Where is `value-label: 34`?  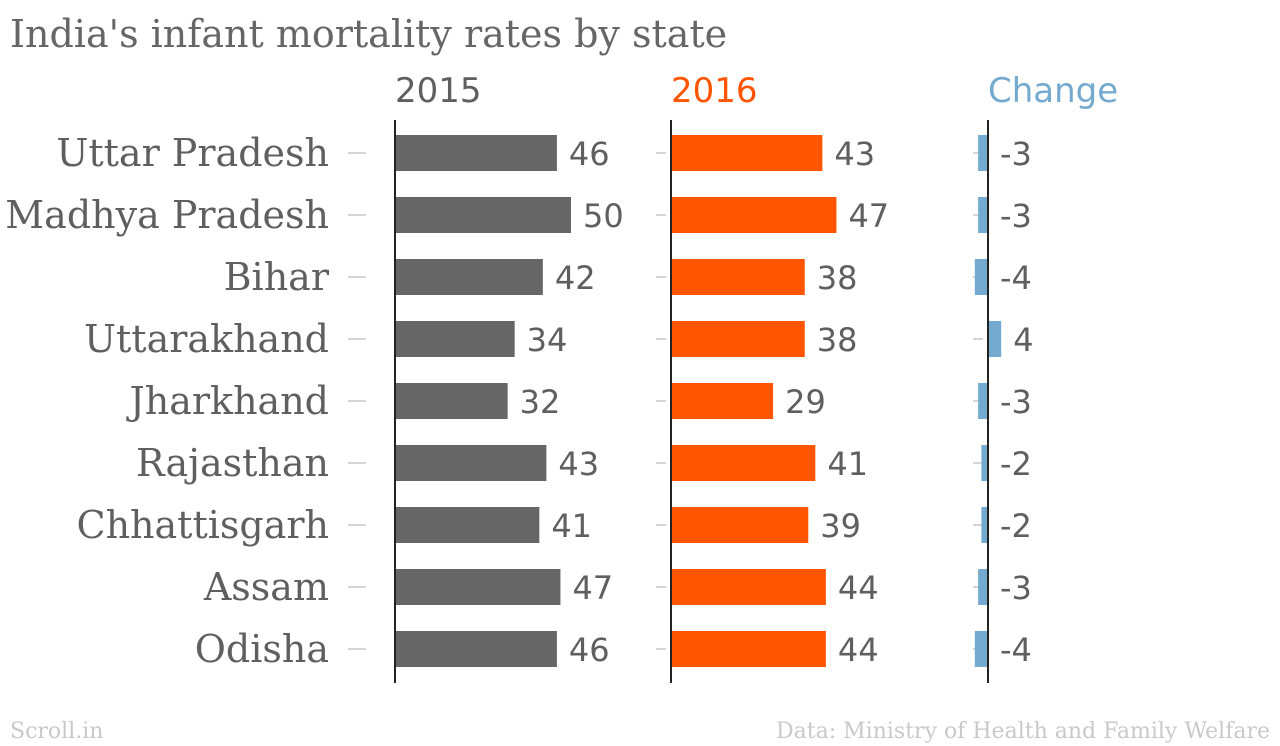 value-label: 34 is located at coordinates (547, 340).